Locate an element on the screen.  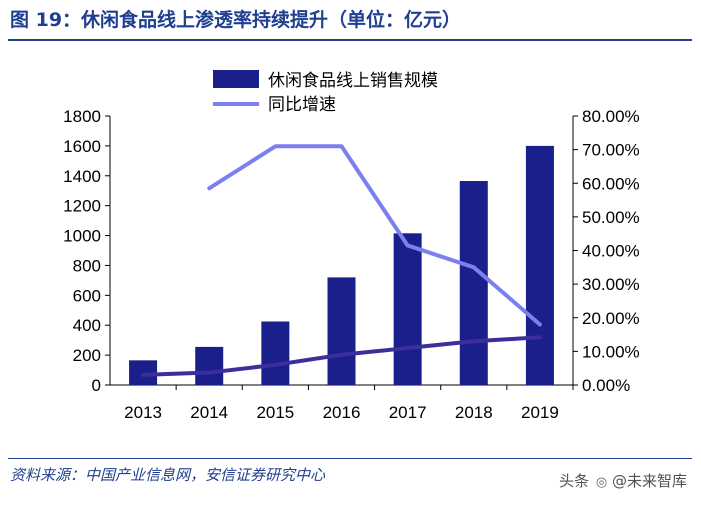
bar-2018 is located at coordinates (473, 283).